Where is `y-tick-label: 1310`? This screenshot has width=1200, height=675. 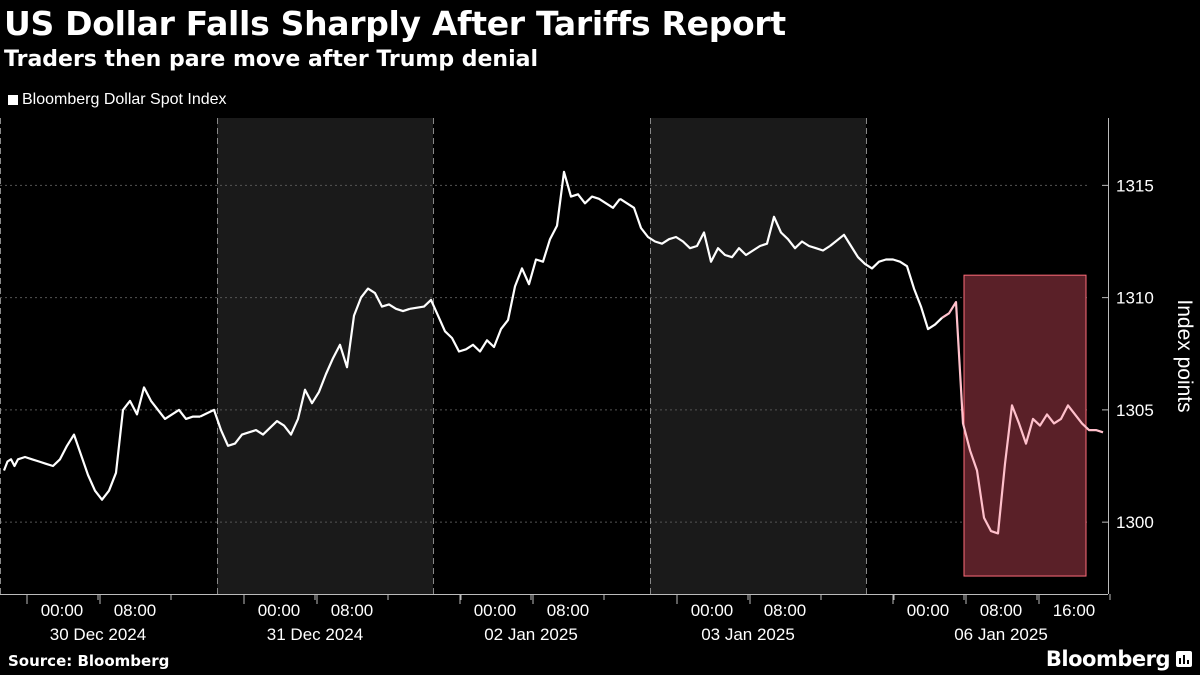
y-tick-label: 1310 is located at coordinates (1135, 298).